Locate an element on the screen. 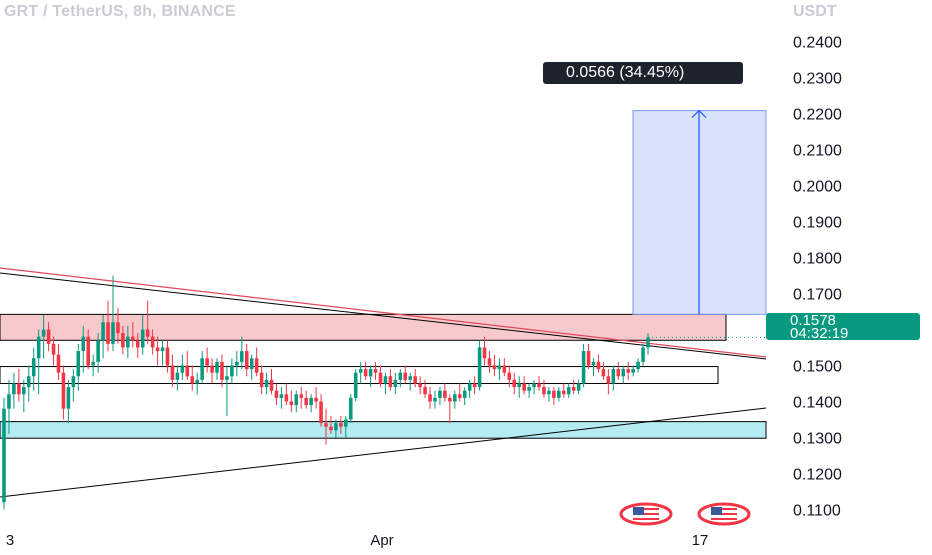  trendline-black-lower is located at coordinates (383, 452).